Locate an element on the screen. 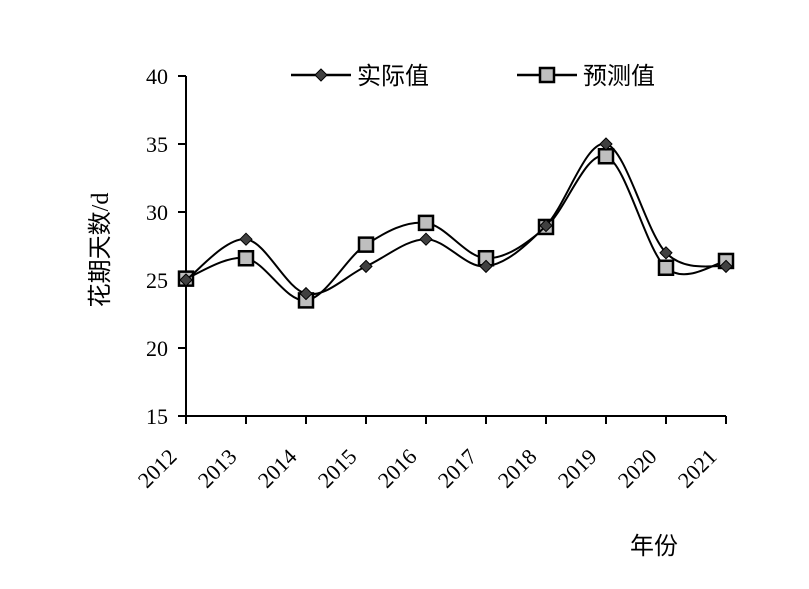  x-tick-label: 2018 is located at coordinates (517, 468).